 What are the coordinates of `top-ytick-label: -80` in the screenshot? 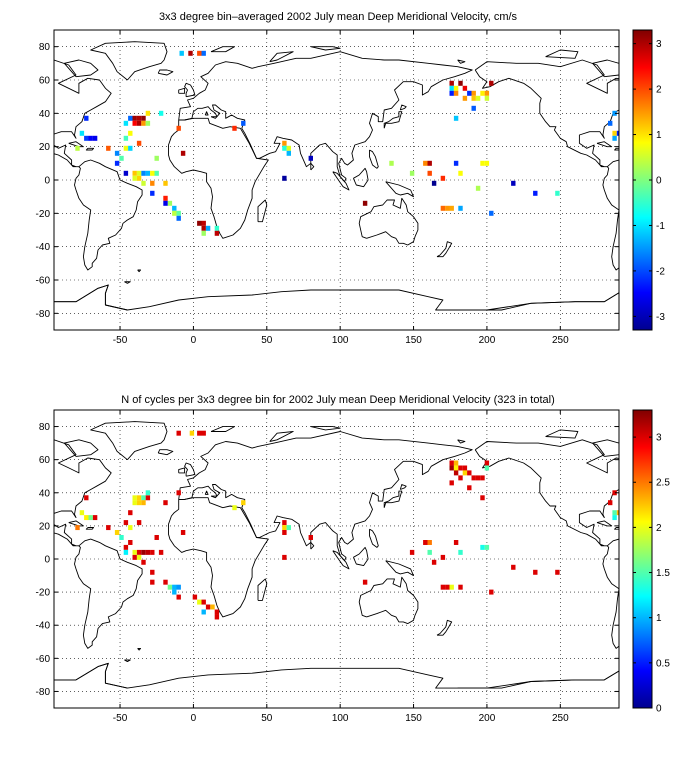 It's located at (43, 314).